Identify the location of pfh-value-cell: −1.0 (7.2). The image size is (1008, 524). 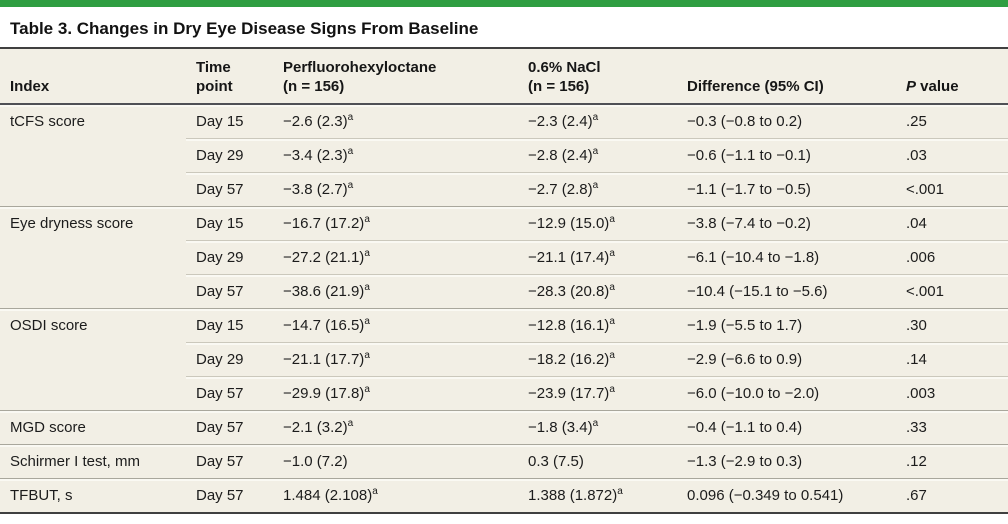
(395, 461).